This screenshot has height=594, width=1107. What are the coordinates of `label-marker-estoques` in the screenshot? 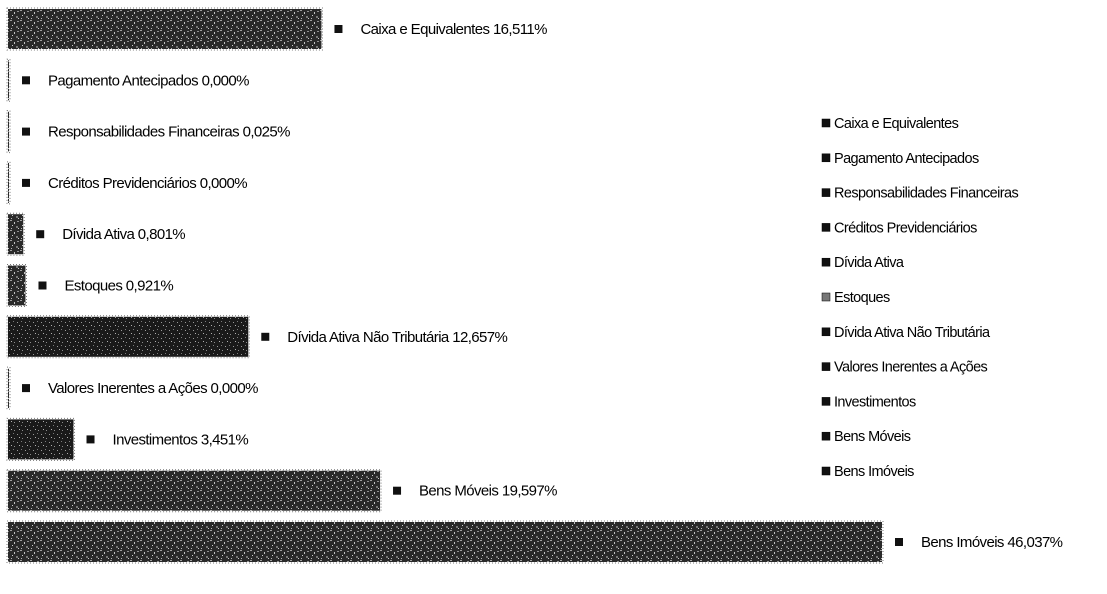 It's located at (42, 285).